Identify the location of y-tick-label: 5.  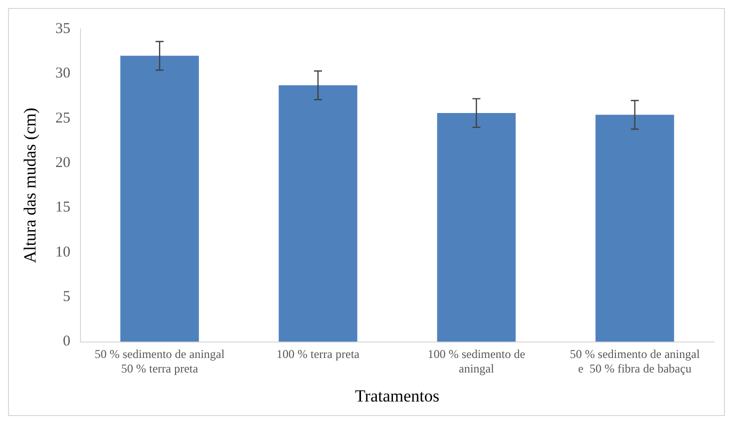
(66, 297).